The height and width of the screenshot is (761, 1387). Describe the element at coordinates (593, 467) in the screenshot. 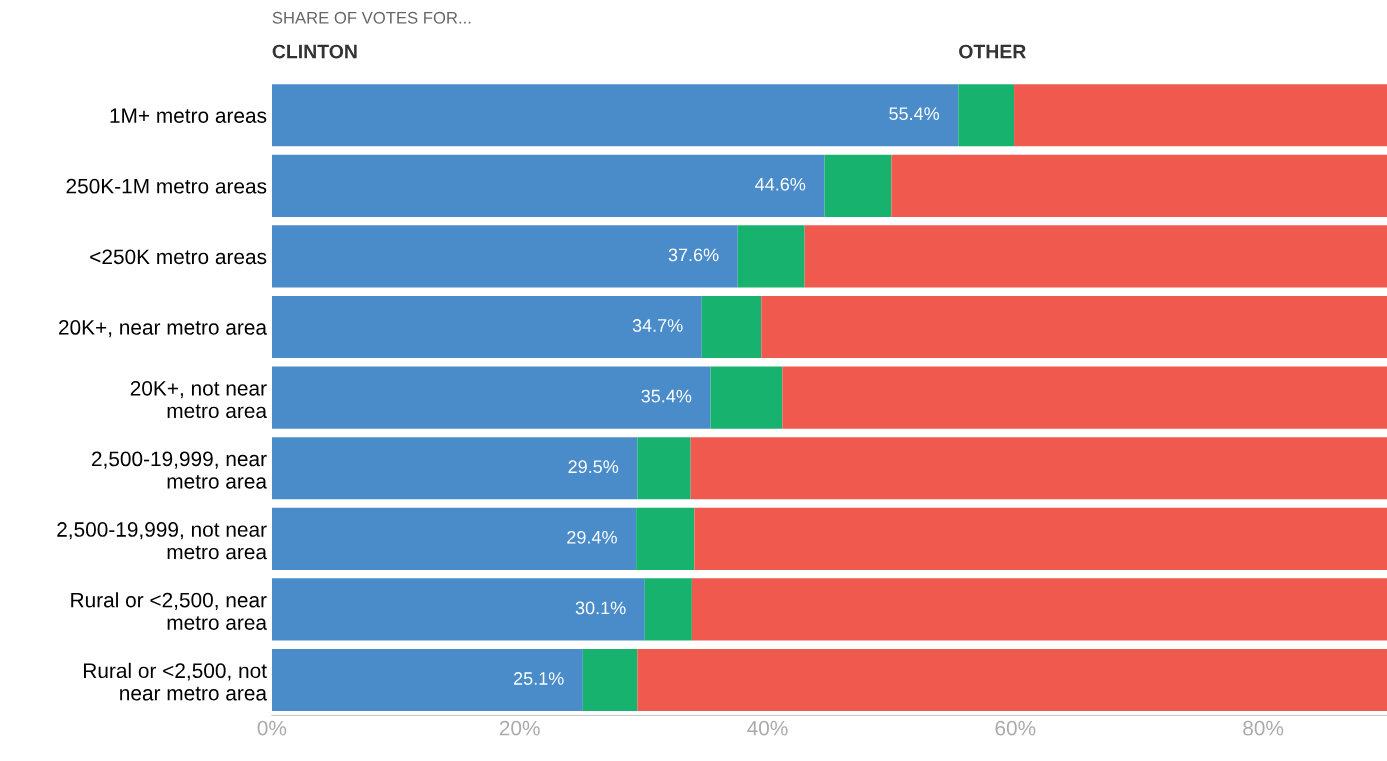

I see `data-label: 29.5%` at that location.